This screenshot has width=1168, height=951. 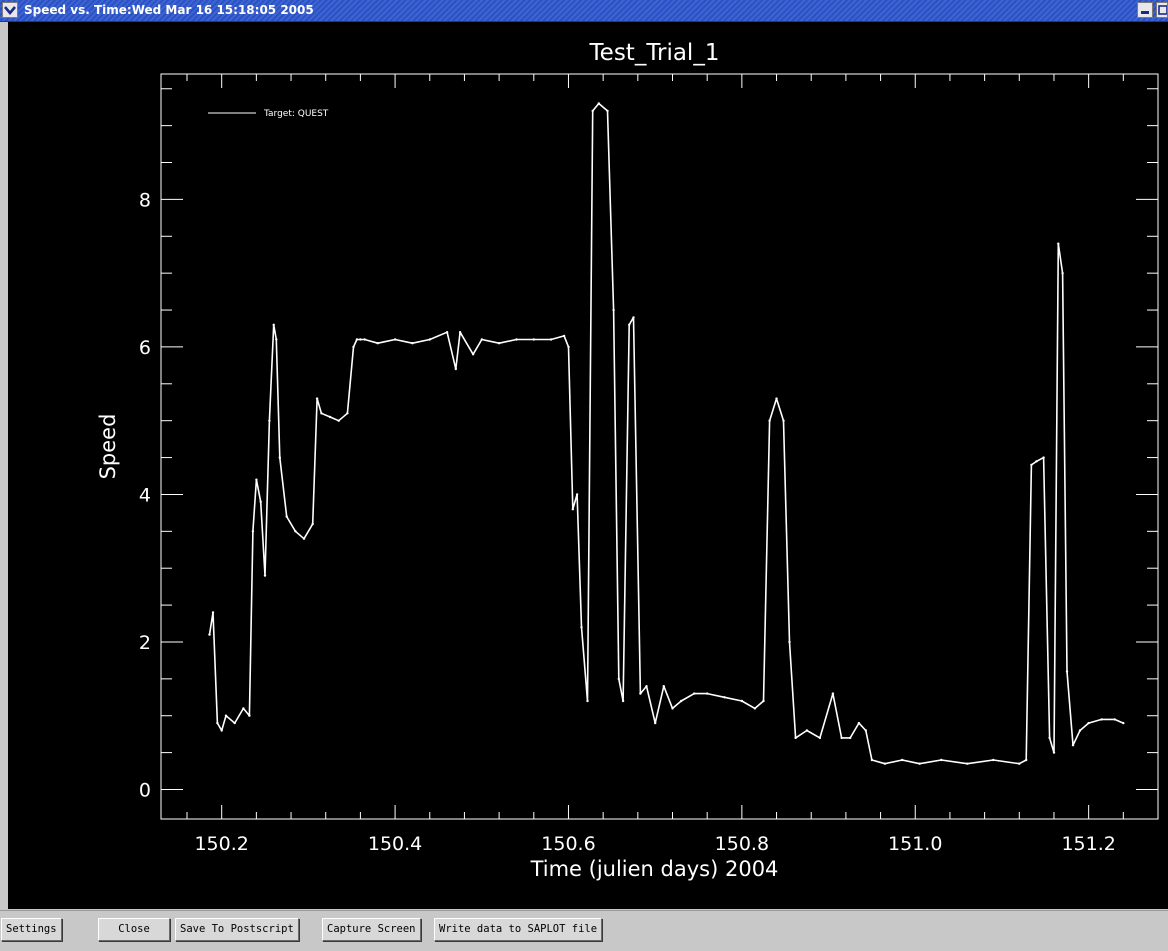 What do you see at coordinates (654, 869) in the screenshot?
I see `x-axis-label: Time (julien days) 2004` at bounding box center [654, 869].